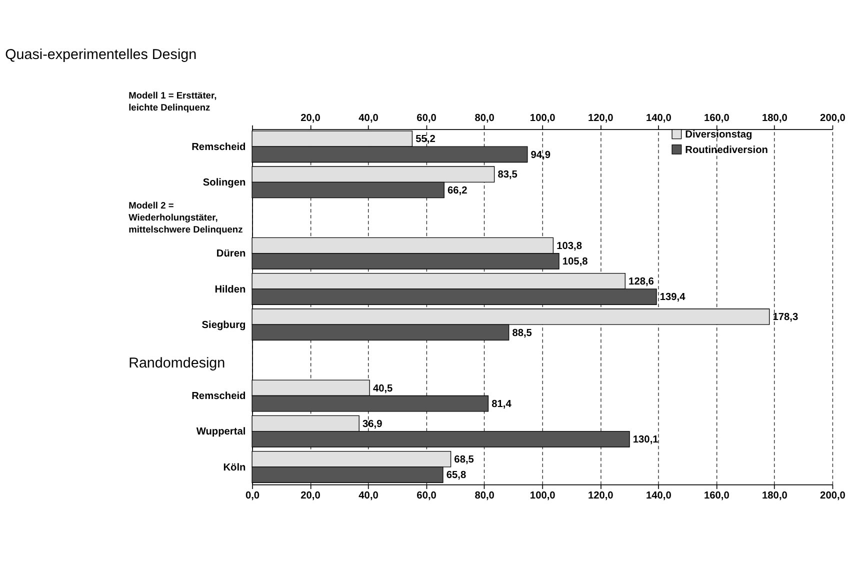 The height and width of the screenshot is (565, 856). What do you see at coordinates (601, 118) in the screenshot?
I see `x2-tick-label: 120,0` at bounding box center [601, 118].